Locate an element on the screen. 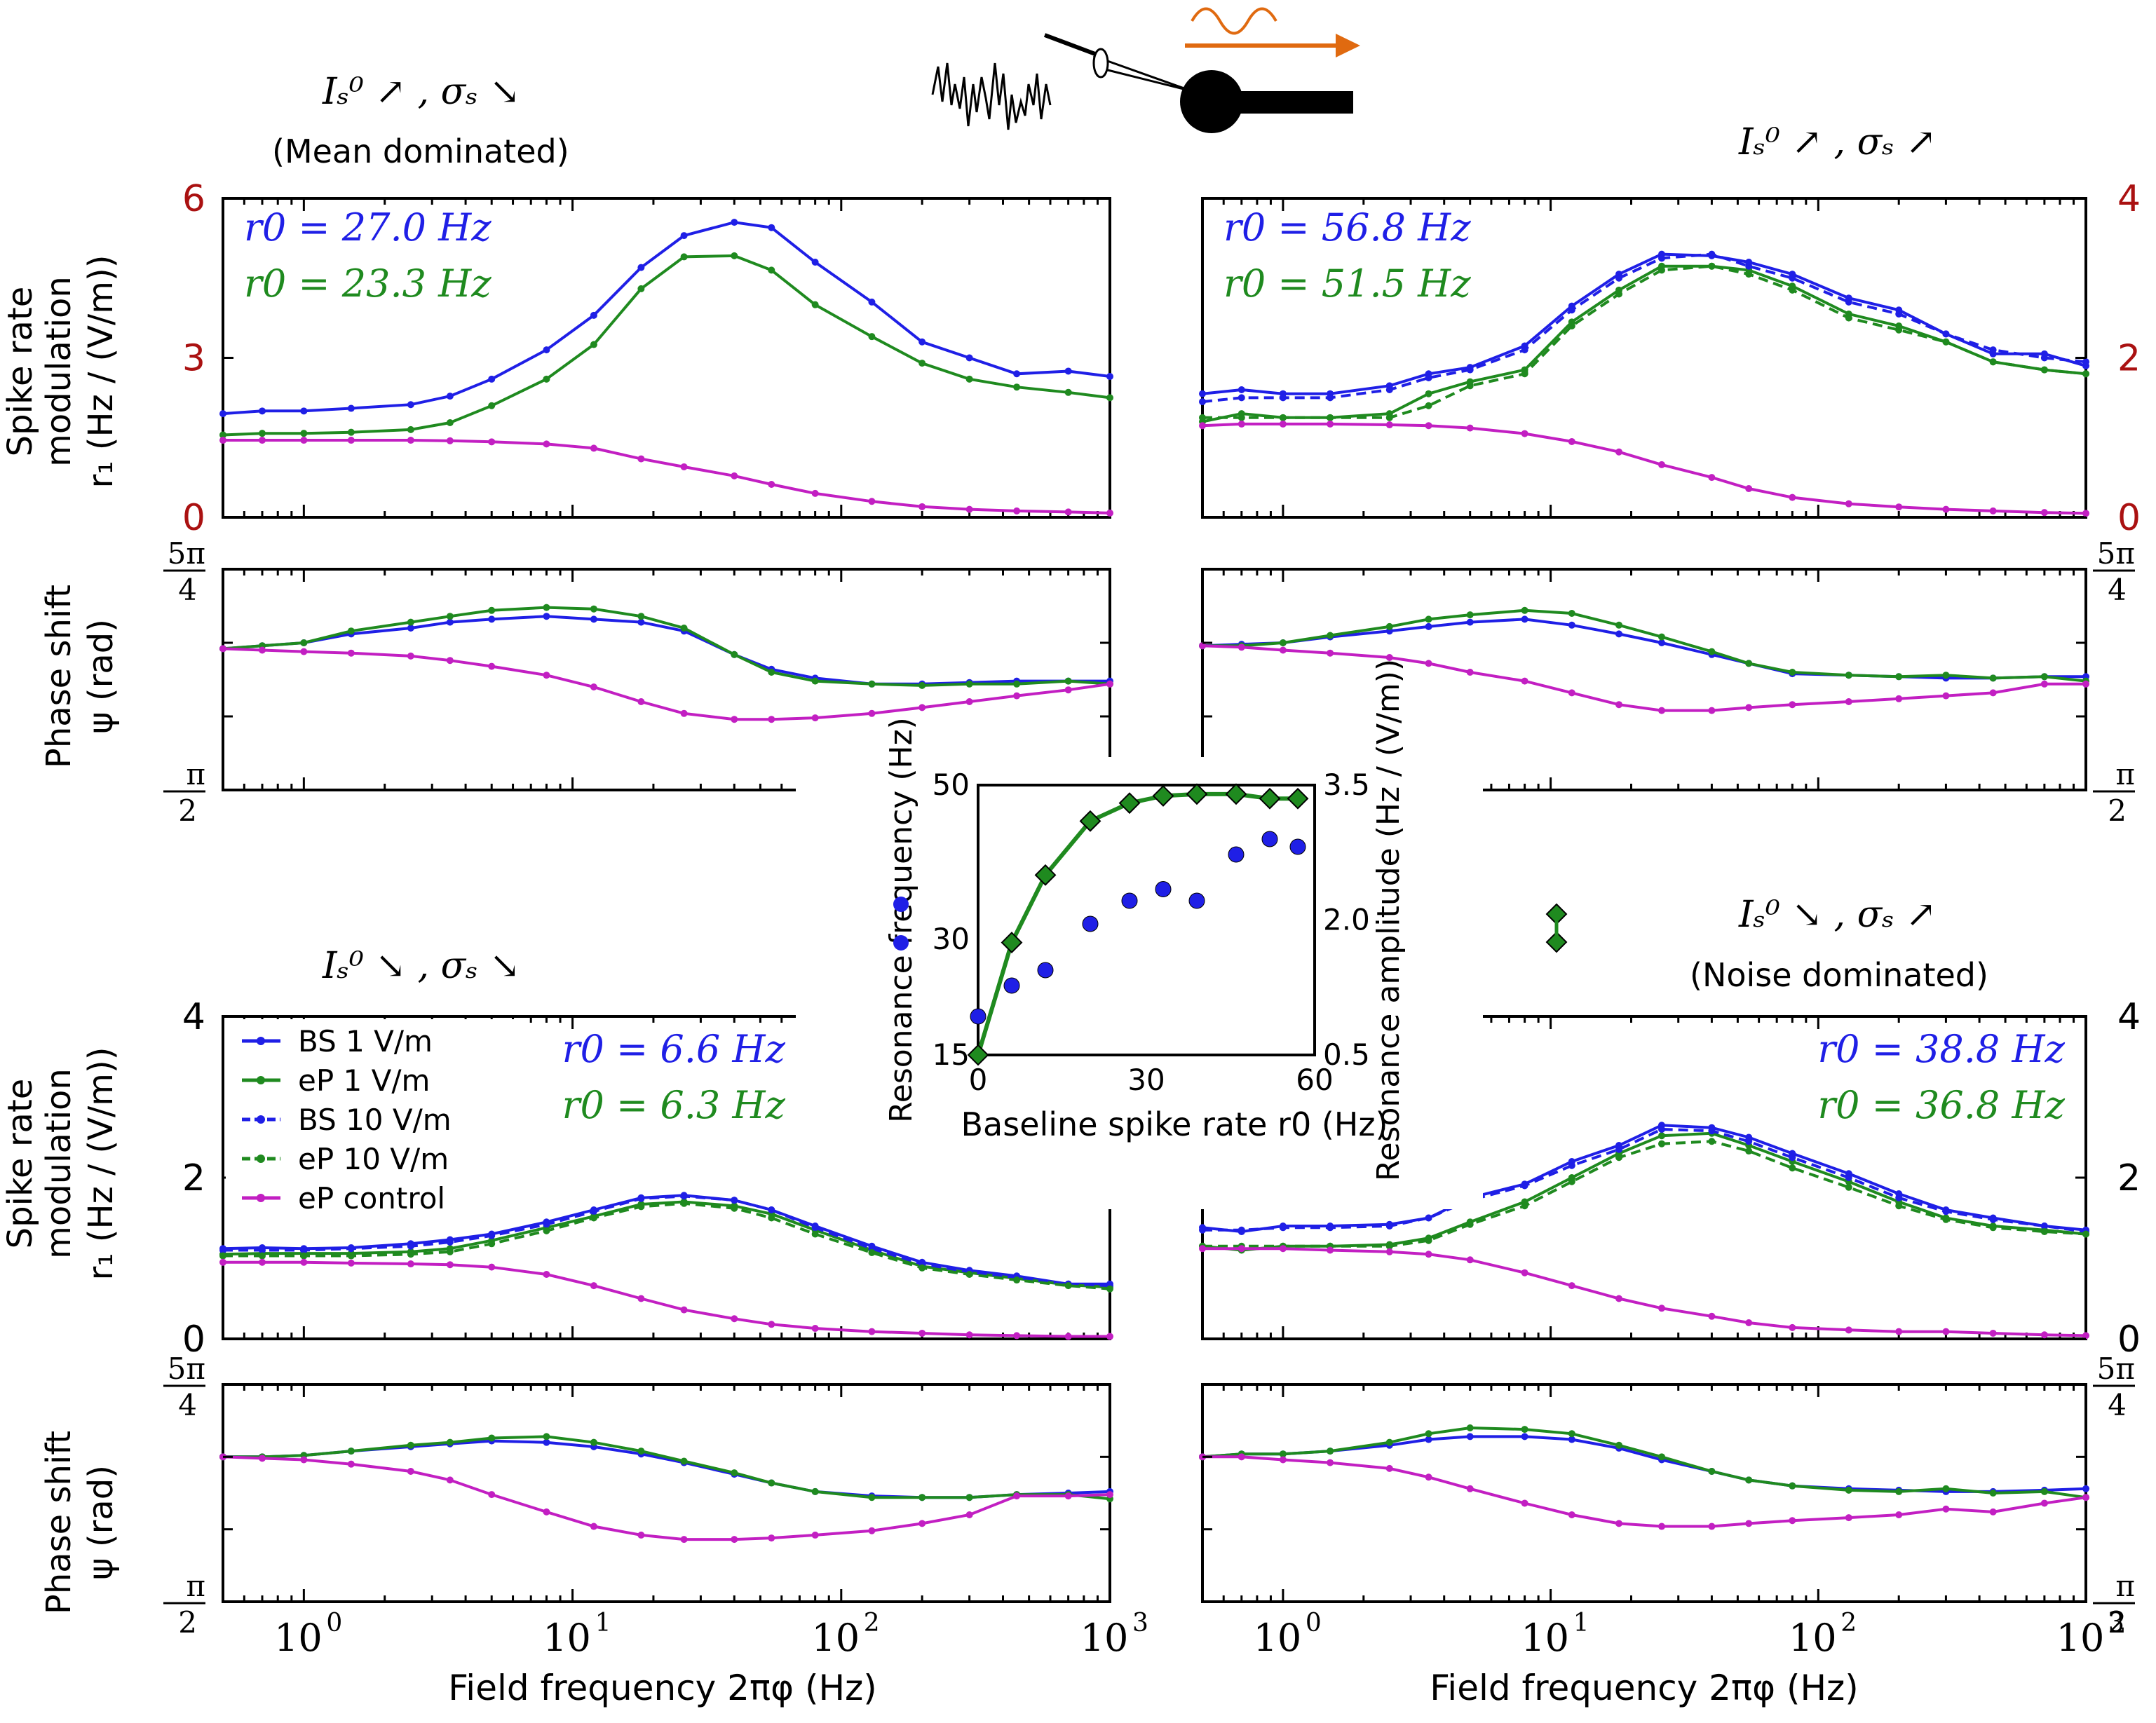  legend-label-bs10: BS 10 V/m is located at coordinates (375, 1120).